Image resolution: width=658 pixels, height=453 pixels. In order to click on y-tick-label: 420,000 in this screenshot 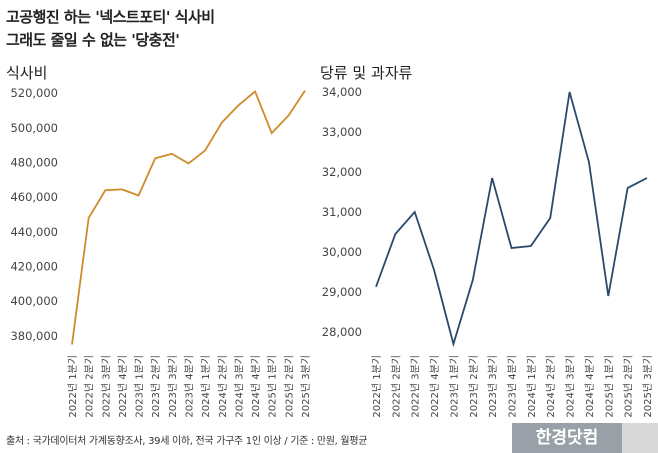, I will do `click(34, 267)`.